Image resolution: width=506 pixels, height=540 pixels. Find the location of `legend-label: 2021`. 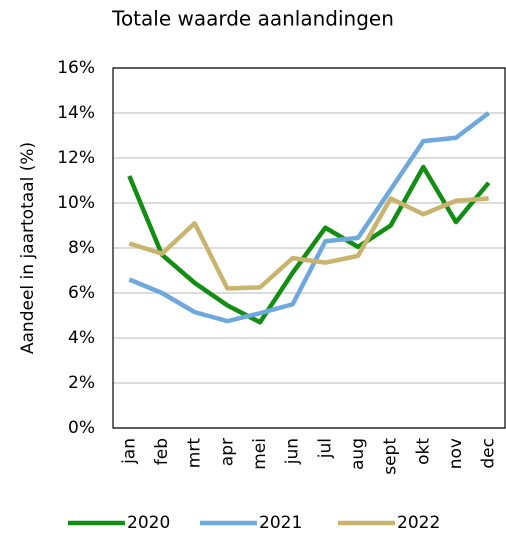

legend-label: 2021 is located at coordinates (280, 523).